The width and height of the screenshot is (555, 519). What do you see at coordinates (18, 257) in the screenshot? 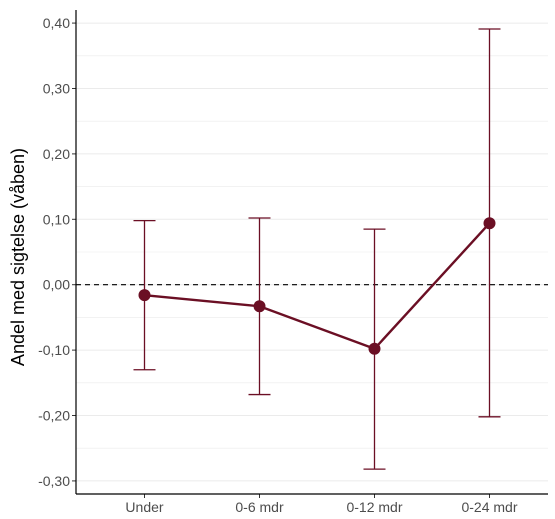
I see `y-axis-title: Andel med sigtelse (våben)` at bounding box center [18, 257].